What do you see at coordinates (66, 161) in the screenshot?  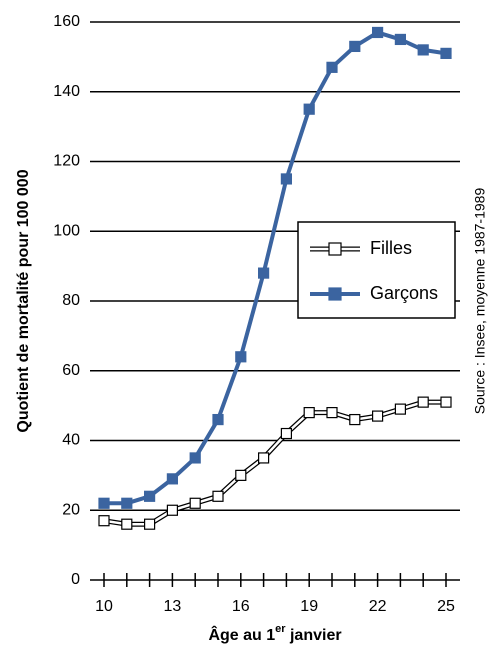 I see `y-tick-label: 120` at bounding box center [66, 161].